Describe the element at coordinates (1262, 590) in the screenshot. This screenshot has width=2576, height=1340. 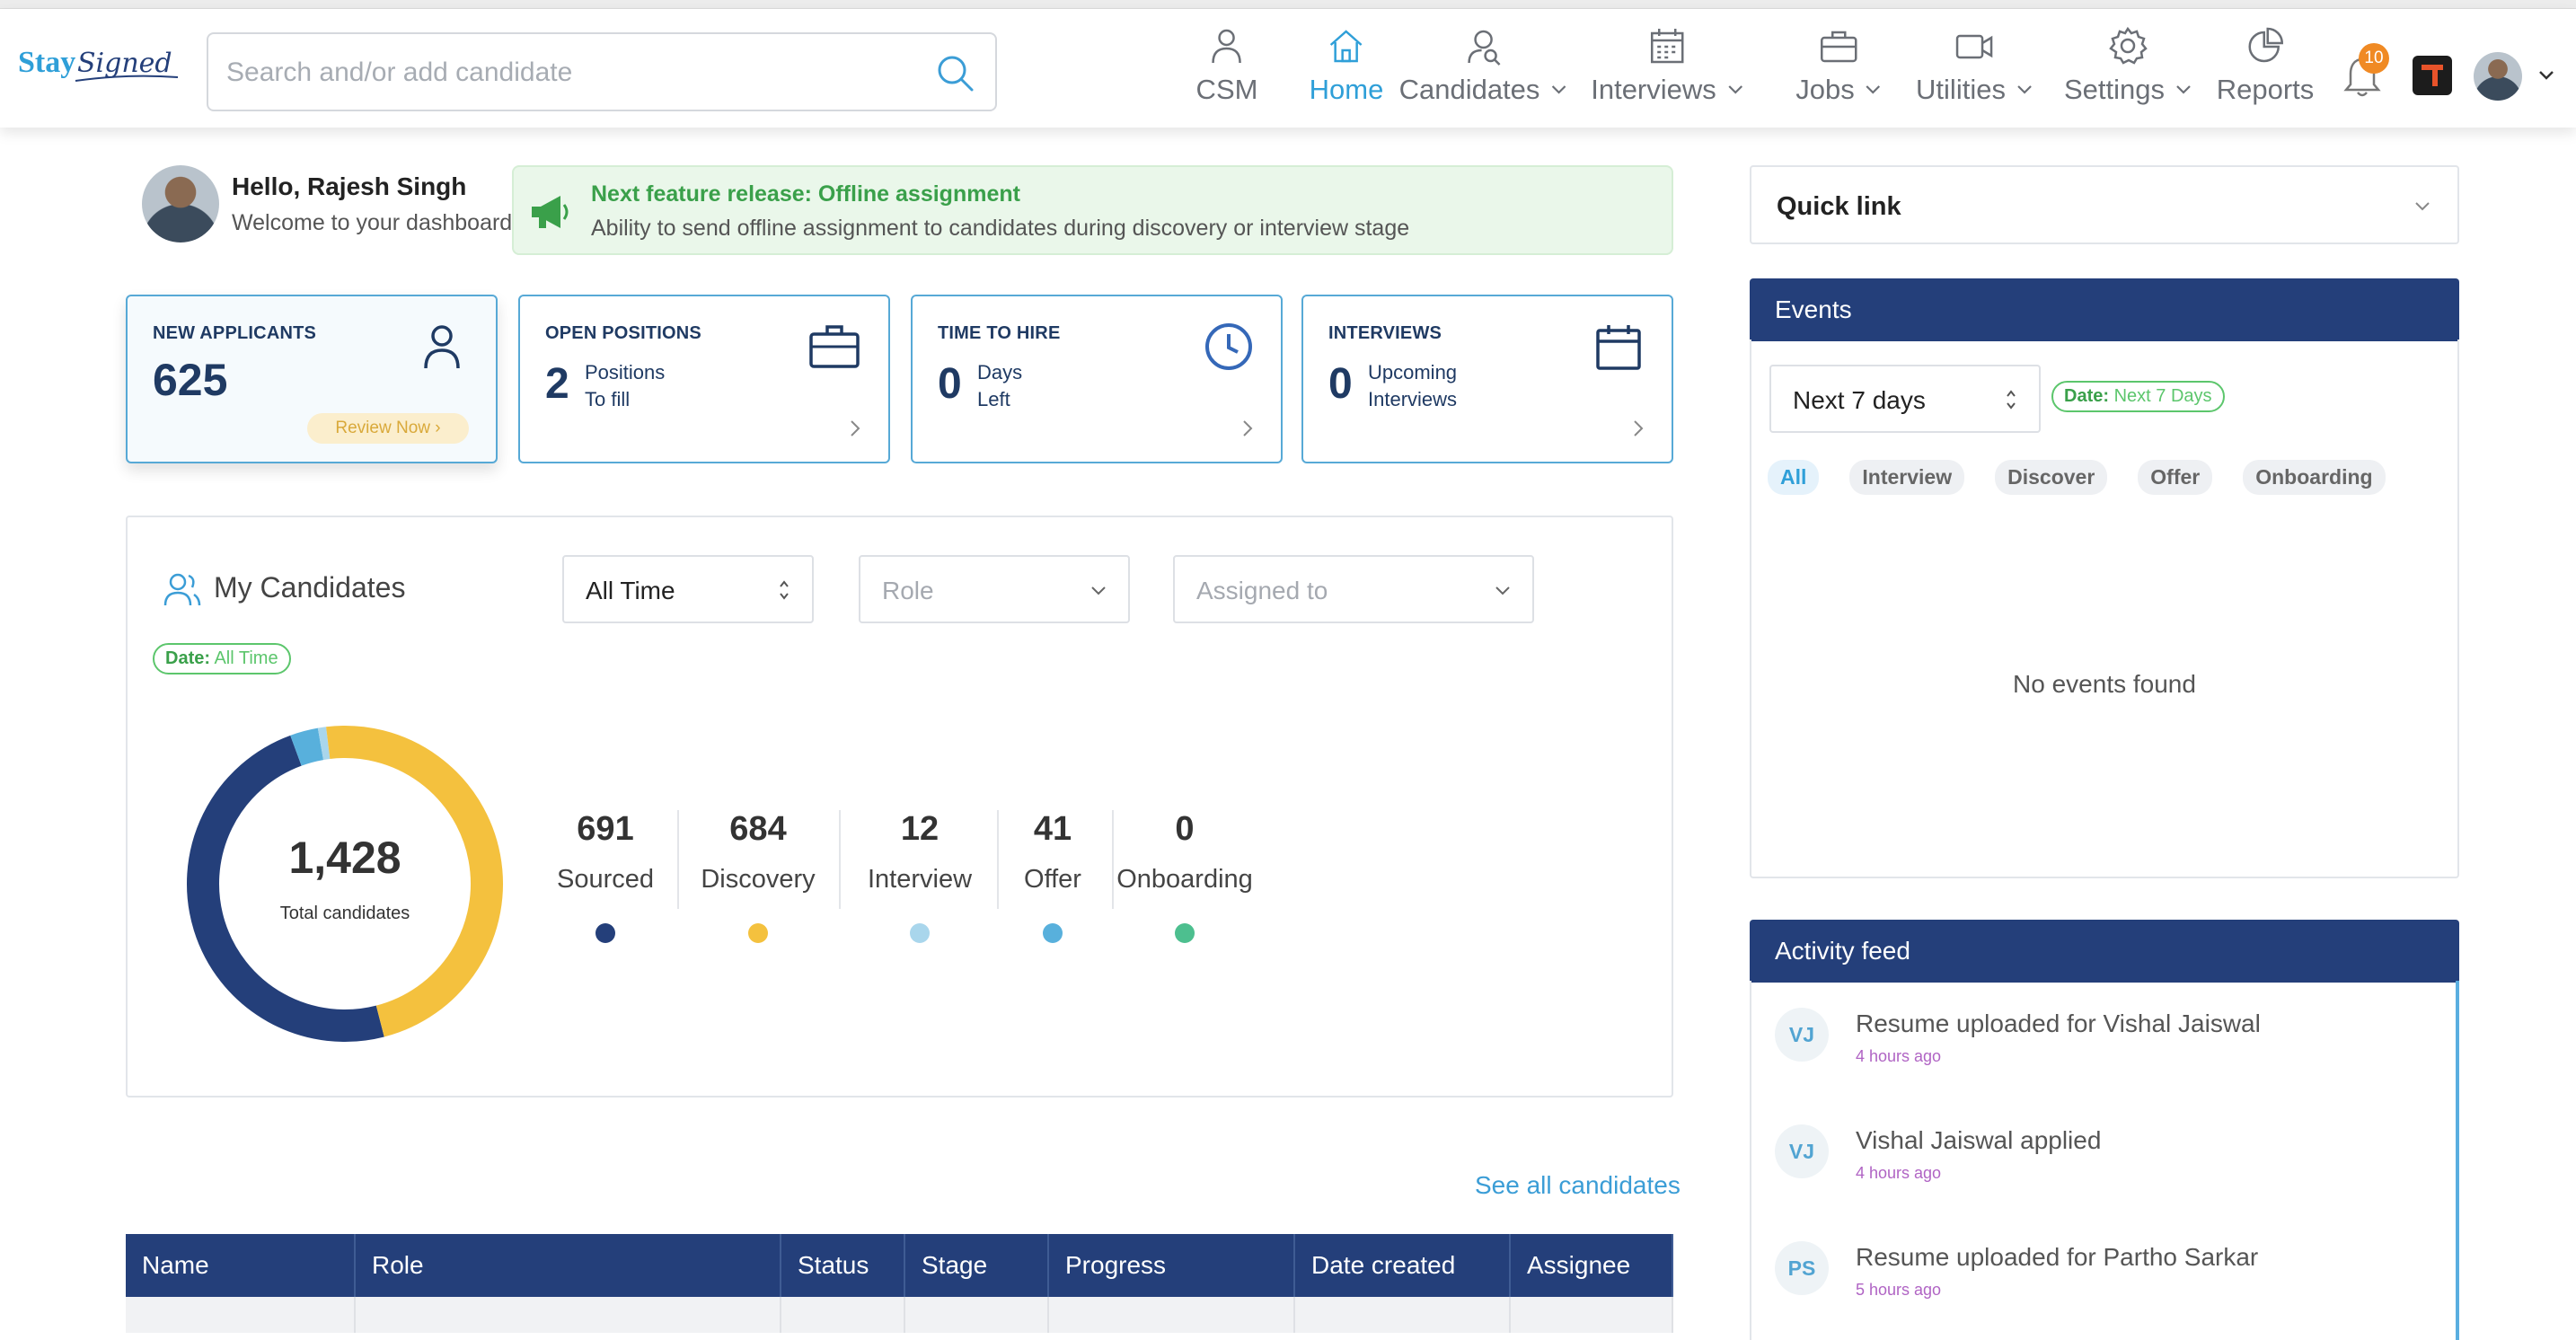
I see `assigned-to-placeholder: Assigned to` at that location.